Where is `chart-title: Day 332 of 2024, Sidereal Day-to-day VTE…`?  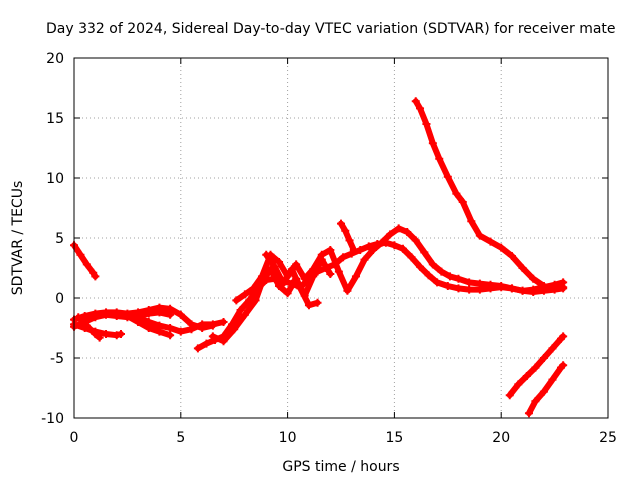
chart-title: Day 332 of 2024, Sidereal Day-to-day VTE… is located at coordinates (331, 29).